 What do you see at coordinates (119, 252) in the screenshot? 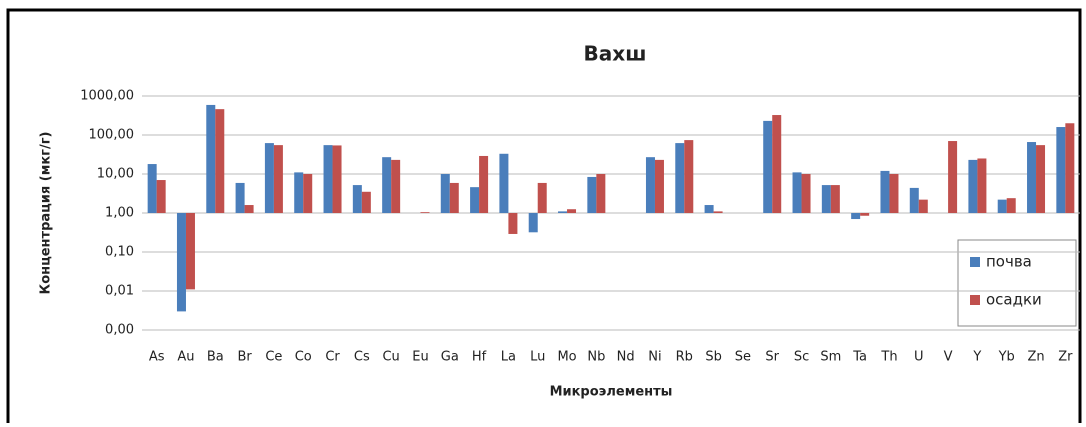
I see `y-tick-label: 0,10` at bounding box center [119, 252].